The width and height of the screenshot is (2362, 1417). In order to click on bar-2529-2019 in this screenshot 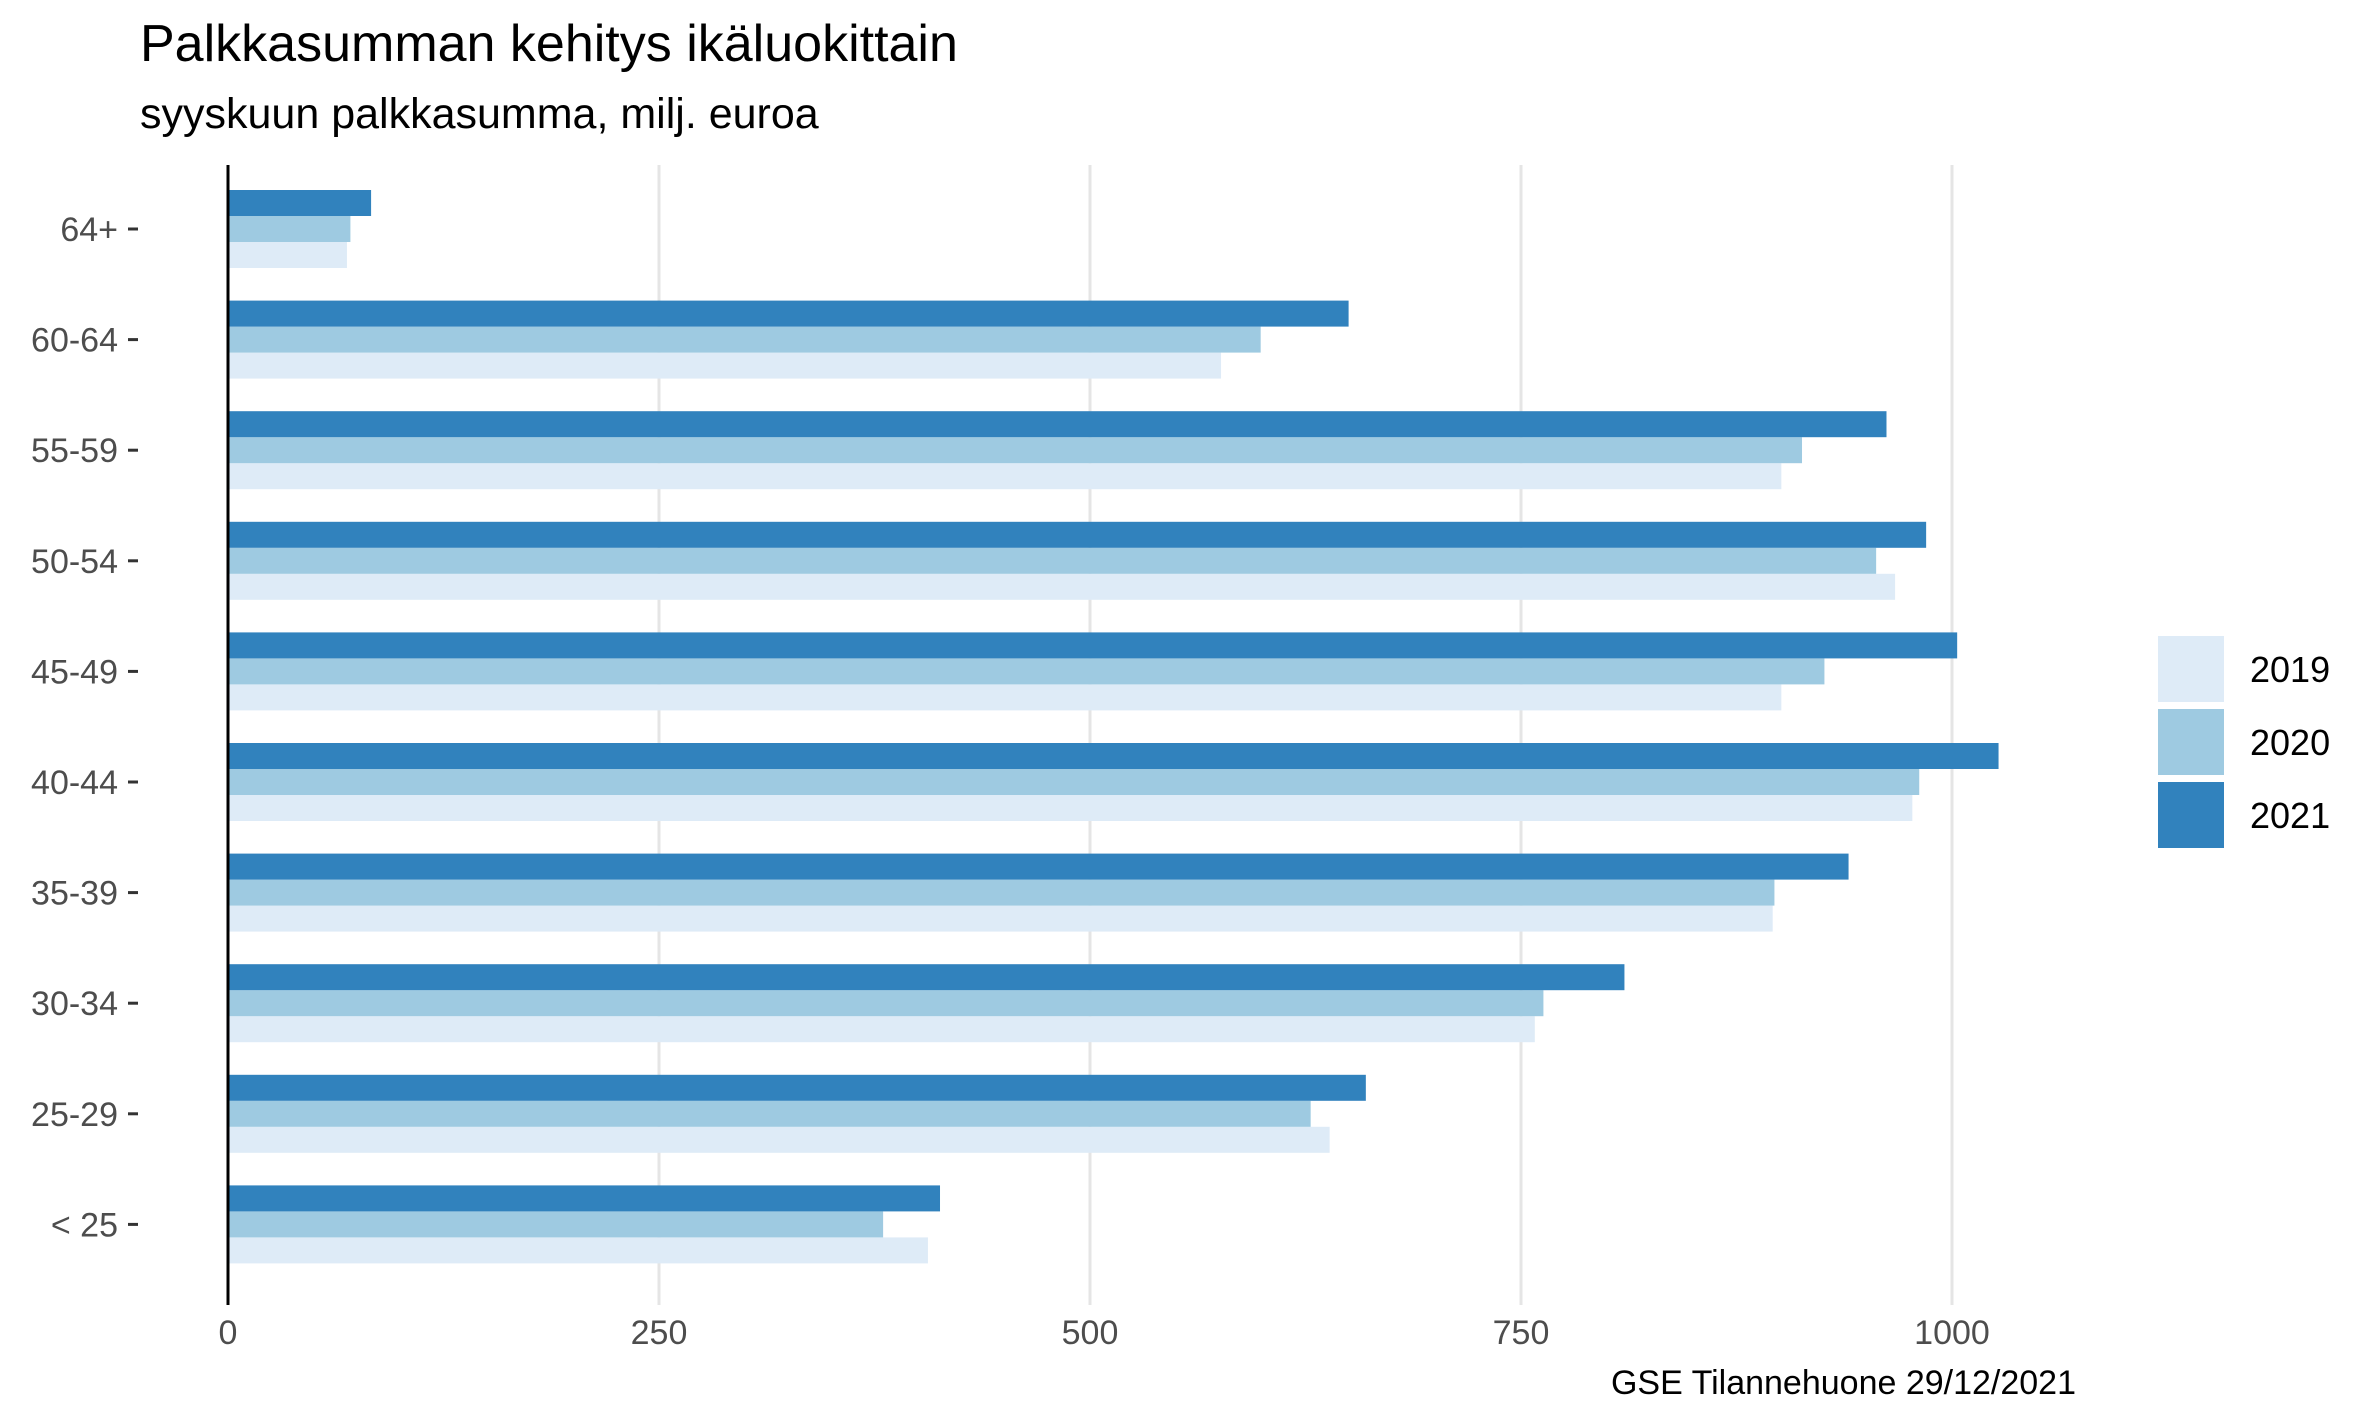, I will do `click(779, 1139)`.